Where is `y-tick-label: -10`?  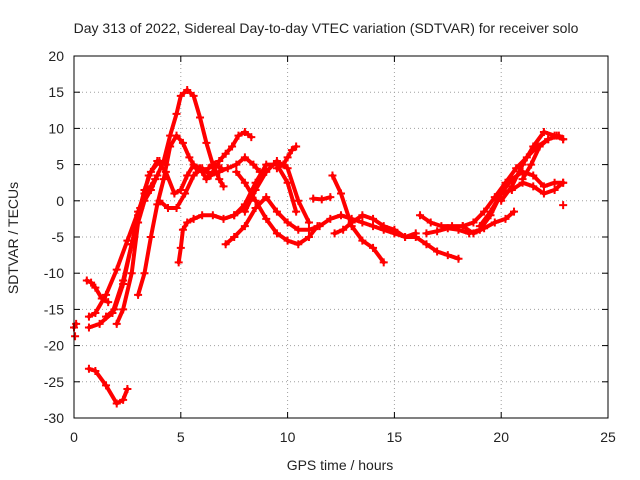
y-tick-label: -10 is located at coordinates (54, 273).